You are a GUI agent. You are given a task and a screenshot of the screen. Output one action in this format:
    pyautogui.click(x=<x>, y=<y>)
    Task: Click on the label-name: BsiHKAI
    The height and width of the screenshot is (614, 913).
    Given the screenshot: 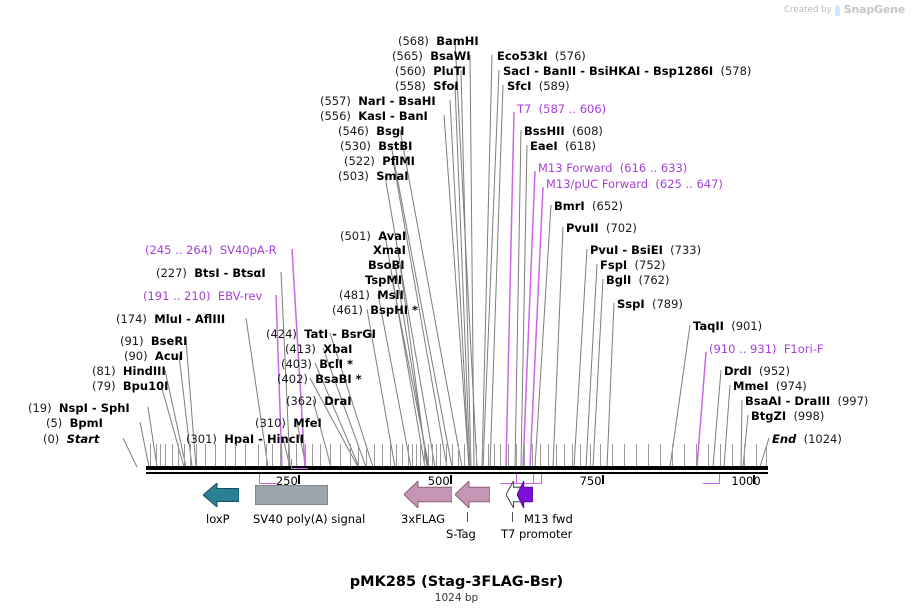 What is the action you would take?
    pyautogui.click(x=614, y=71)
    